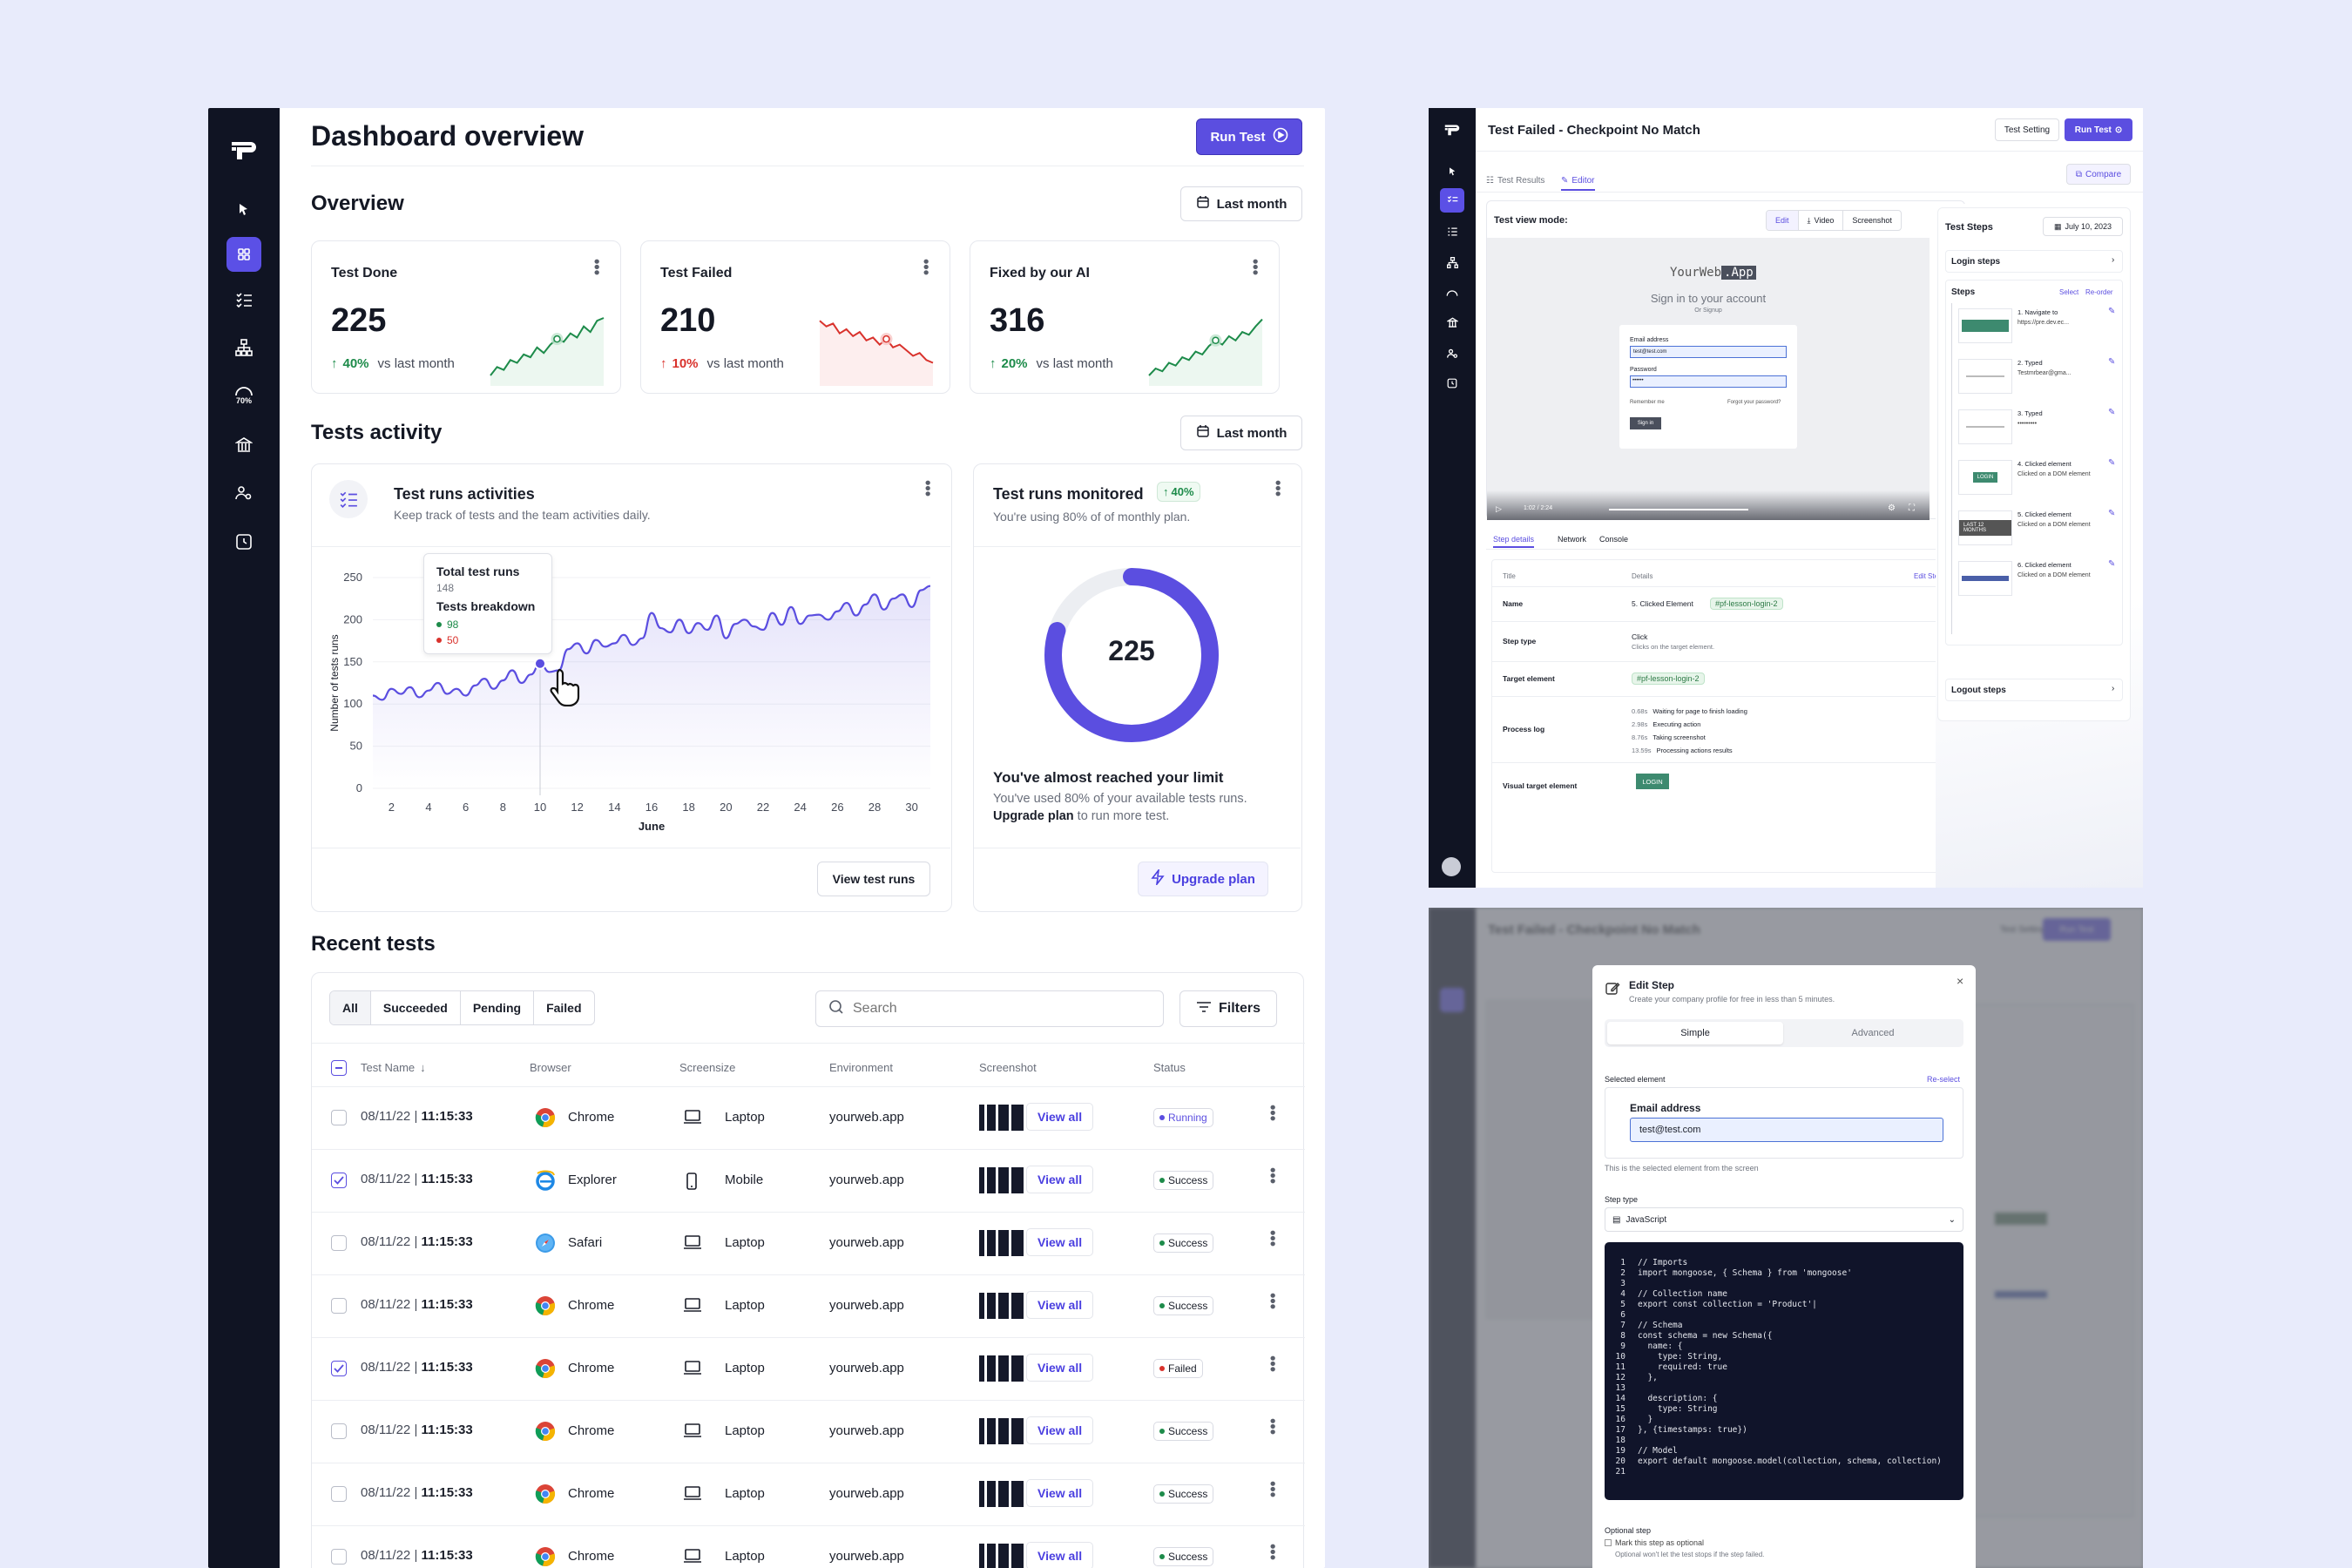 This screenshot has height=1568, width=2352. What do you see at coordinates (2027, 129) in the screenshot?
I see `test-setting-button: Test Setting` at bounding box center [2027, 129].